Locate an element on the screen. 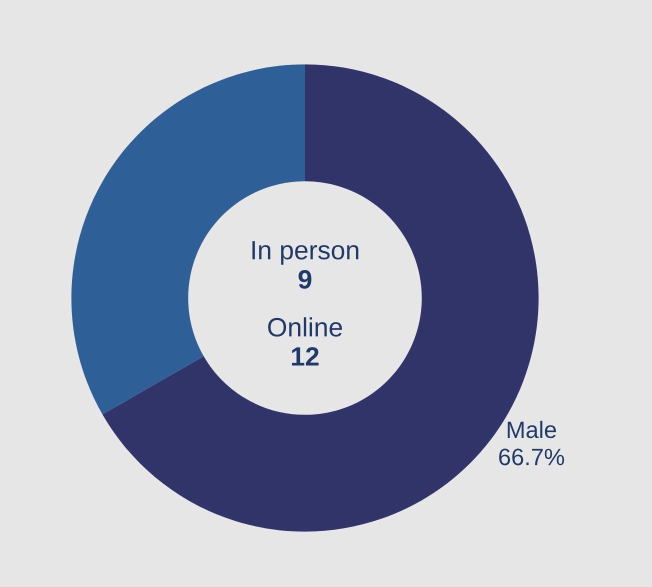 Image resolution: width=652 pixels, height=587 pixels. text: In person is located at coordinates (305, 253).